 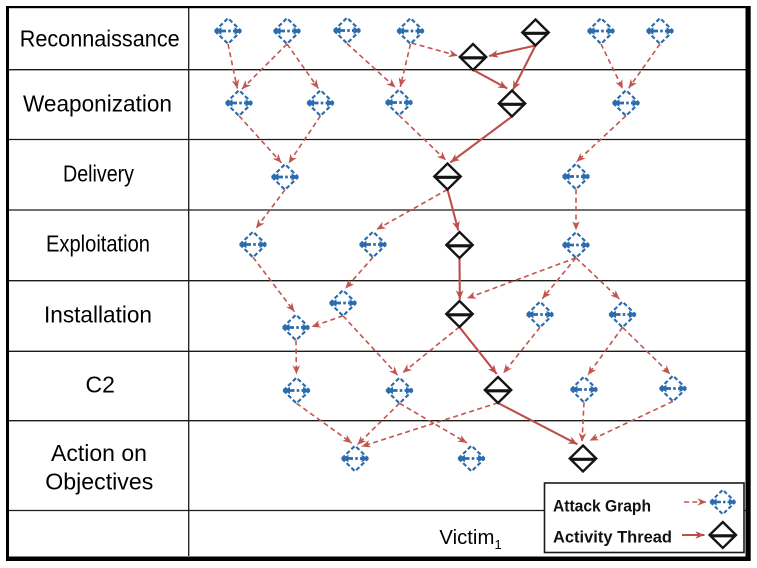 I want to click on svg-text: Action on, so click(x=99, y=453).